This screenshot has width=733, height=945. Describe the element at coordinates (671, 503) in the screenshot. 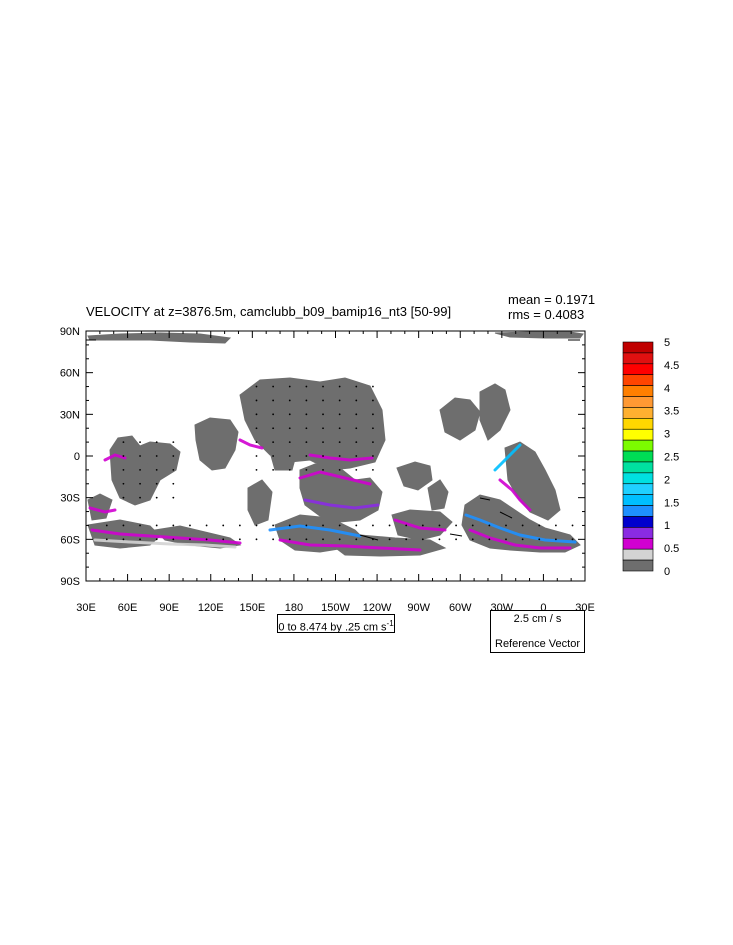

I see `colorbar-label: 1.5` at that location.